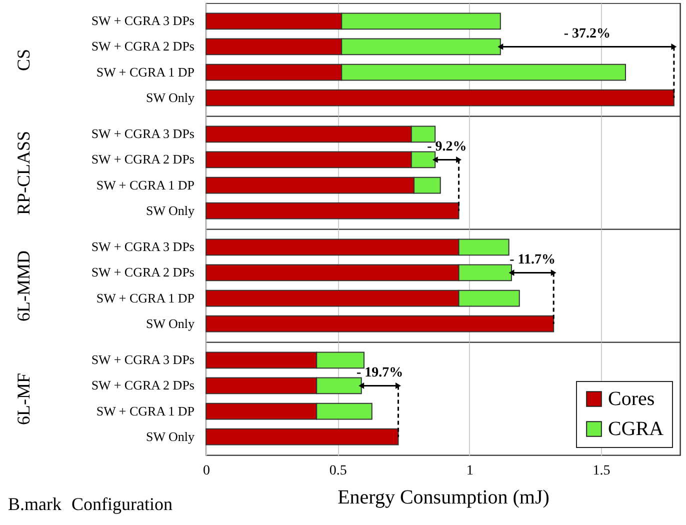 Image resolution: width=686 pixels, height=525 pixels. Describe the element at coordinates (338, 471) in the screenshot. I see `x-tick-label: 0.5` at that location.